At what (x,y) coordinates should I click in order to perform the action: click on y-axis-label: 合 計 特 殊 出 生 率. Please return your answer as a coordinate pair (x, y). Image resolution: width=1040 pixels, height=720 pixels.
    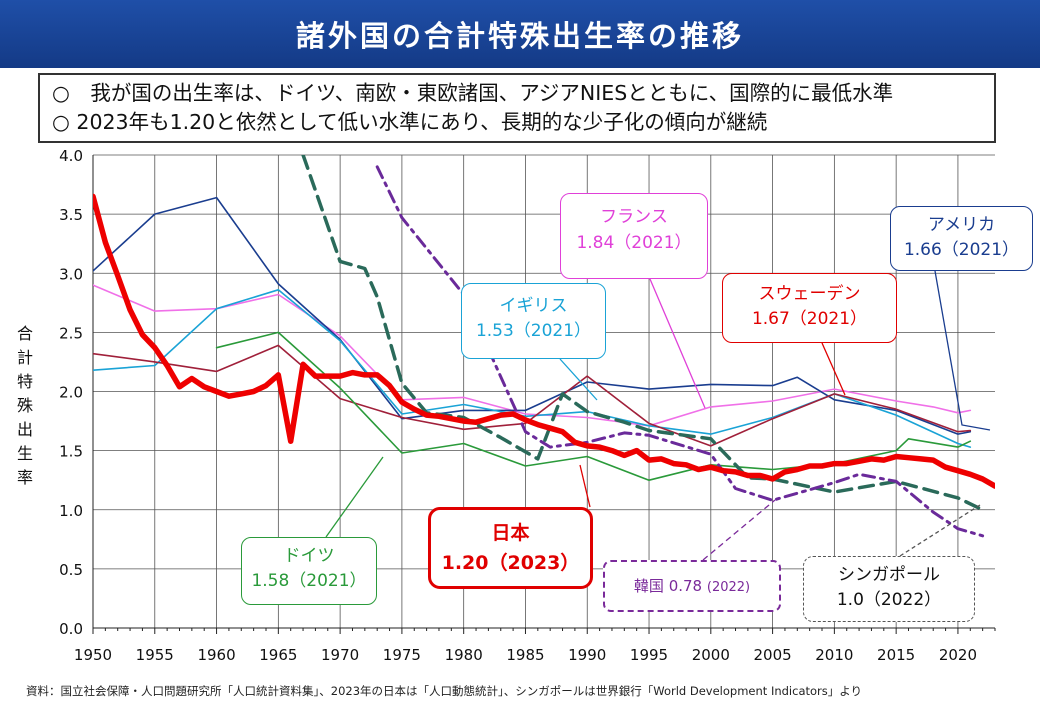
    Looking at the image, I should click on (25, 406).